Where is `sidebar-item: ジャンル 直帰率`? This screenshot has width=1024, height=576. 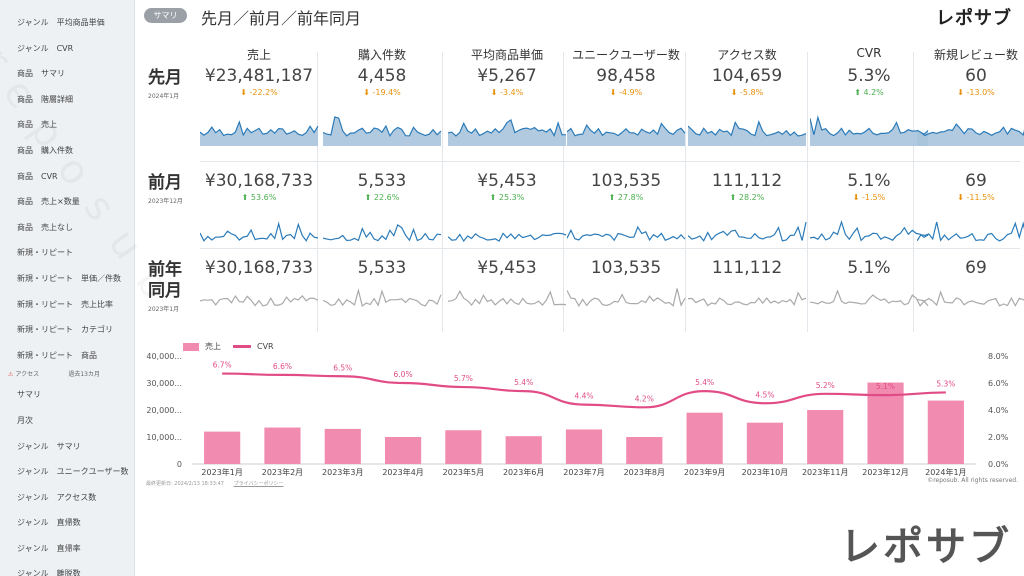
sidebar-item: ジャンル 直帰率 is located at coordinates (49, 548).